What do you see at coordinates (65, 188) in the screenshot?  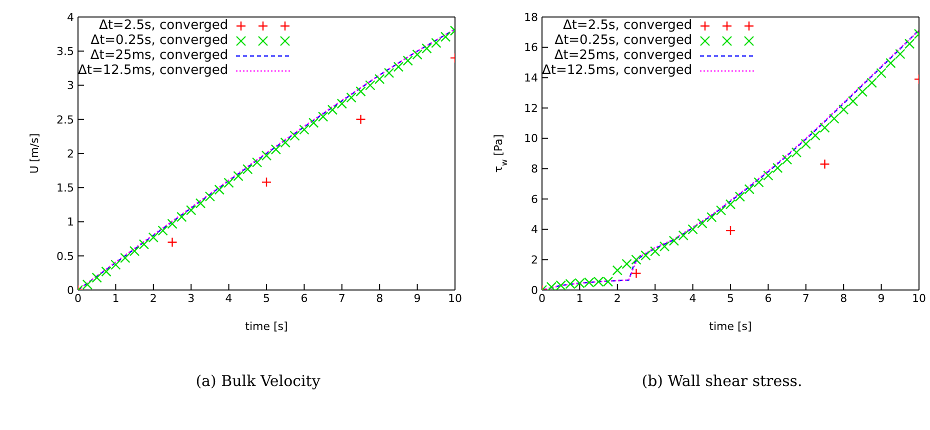 I see `y-tick-label: 1.5` at bounding box center [65, 188].